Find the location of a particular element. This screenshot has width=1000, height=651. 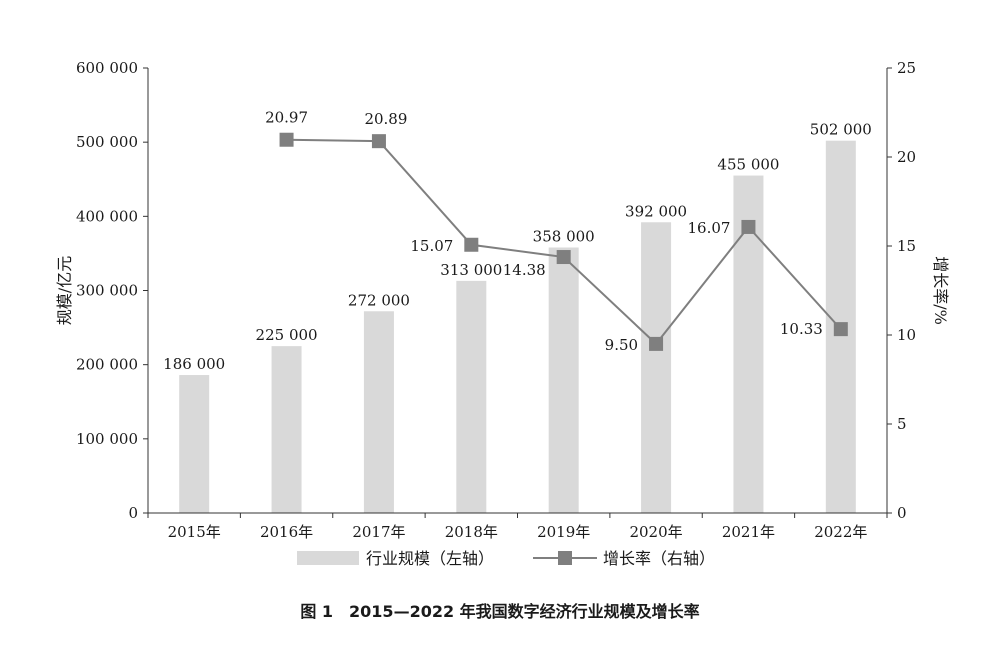

legend-bar-swatch is located at coordinates (328, 558).